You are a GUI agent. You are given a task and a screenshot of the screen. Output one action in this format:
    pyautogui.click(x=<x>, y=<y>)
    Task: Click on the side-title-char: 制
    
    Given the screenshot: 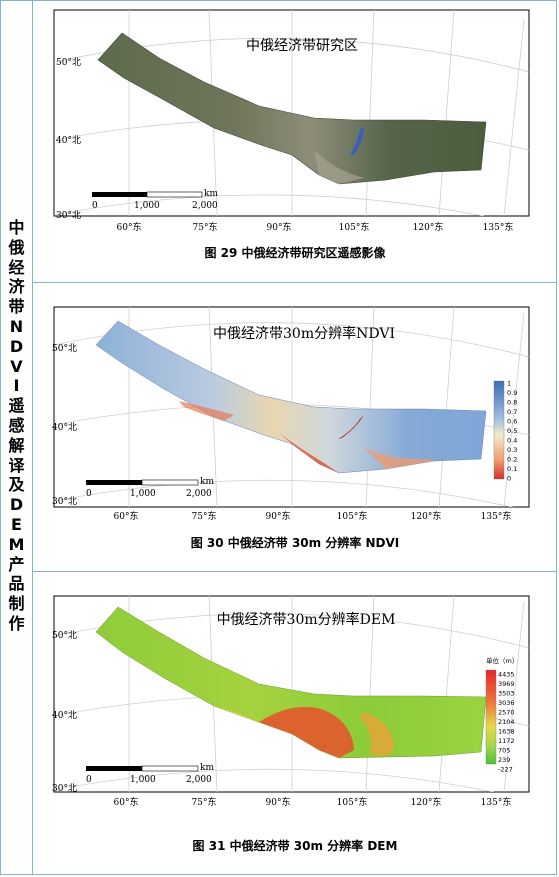 What is the action you would take?
    pyautogui.click(x=16, y=604)
    